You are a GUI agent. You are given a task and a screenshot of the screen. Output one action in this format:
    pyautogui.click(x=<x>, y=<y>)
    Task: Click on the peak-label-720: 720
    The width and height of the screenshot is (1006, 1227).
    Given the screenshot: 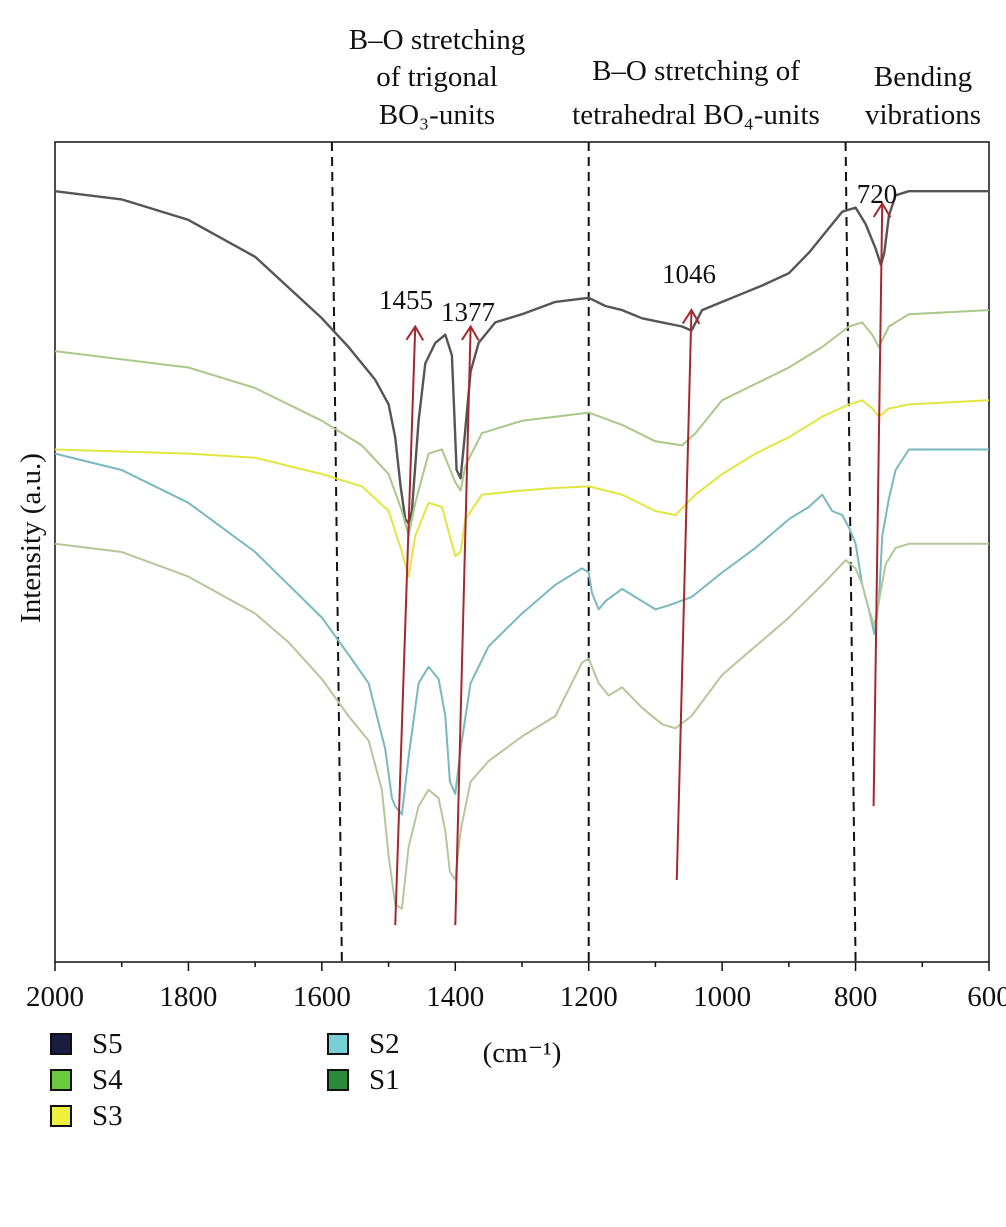 What is the action you would take?
    pyautogui.click(x=877, y=194)
    